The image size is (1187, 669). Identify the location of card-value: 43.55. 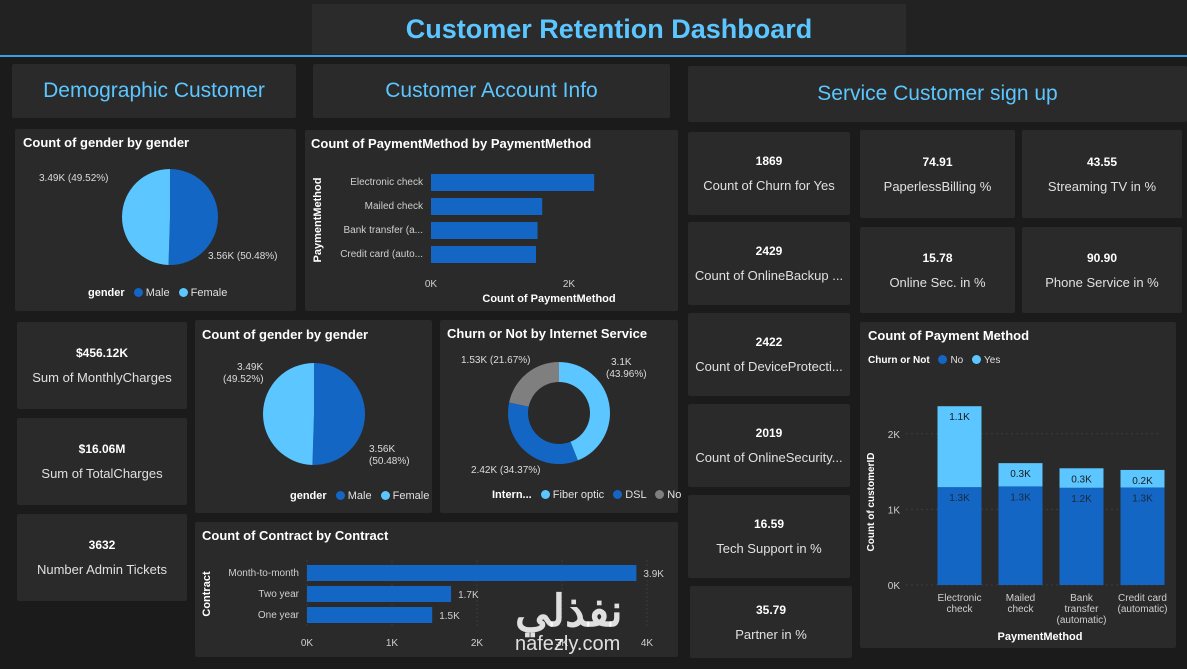
(1102, 161).